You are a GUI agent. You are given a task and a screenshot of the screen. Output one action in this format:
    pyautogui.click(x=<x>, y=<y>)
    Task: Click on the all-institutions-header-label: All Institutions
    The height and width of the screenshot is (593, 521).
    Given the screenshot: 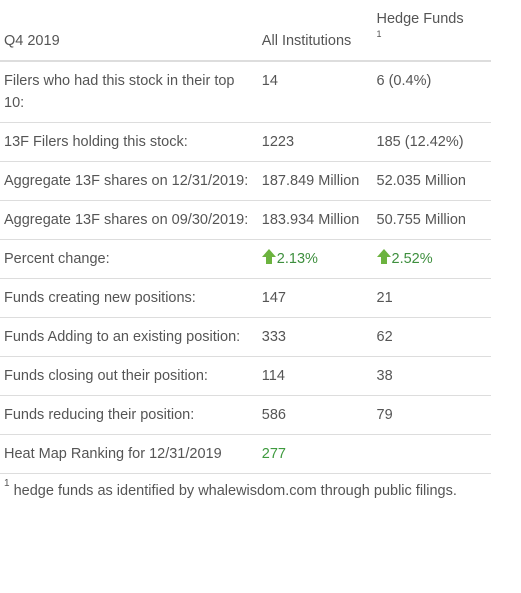 What is the action you would take?
    pyautogui.click(x=306, y=41)
    